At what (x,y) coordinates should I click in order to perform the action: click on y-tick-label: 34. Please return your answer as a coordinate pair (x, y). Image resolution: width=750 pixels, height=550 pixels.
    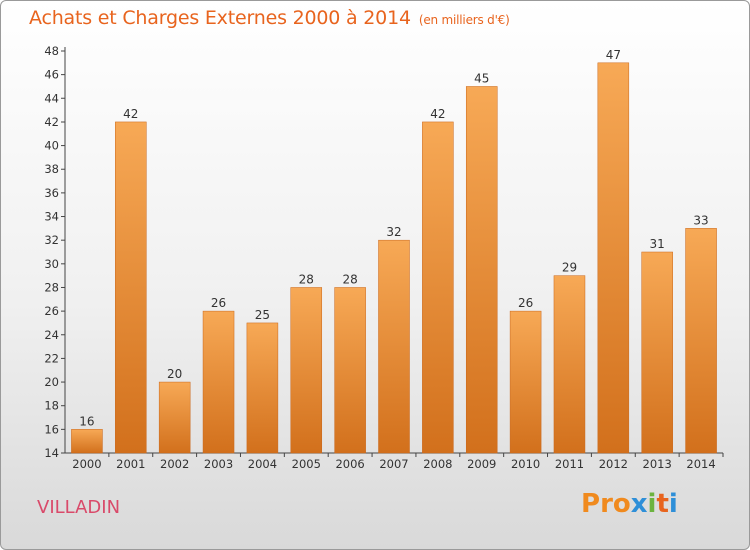
    Looking at the image, I should click on (51, 217).